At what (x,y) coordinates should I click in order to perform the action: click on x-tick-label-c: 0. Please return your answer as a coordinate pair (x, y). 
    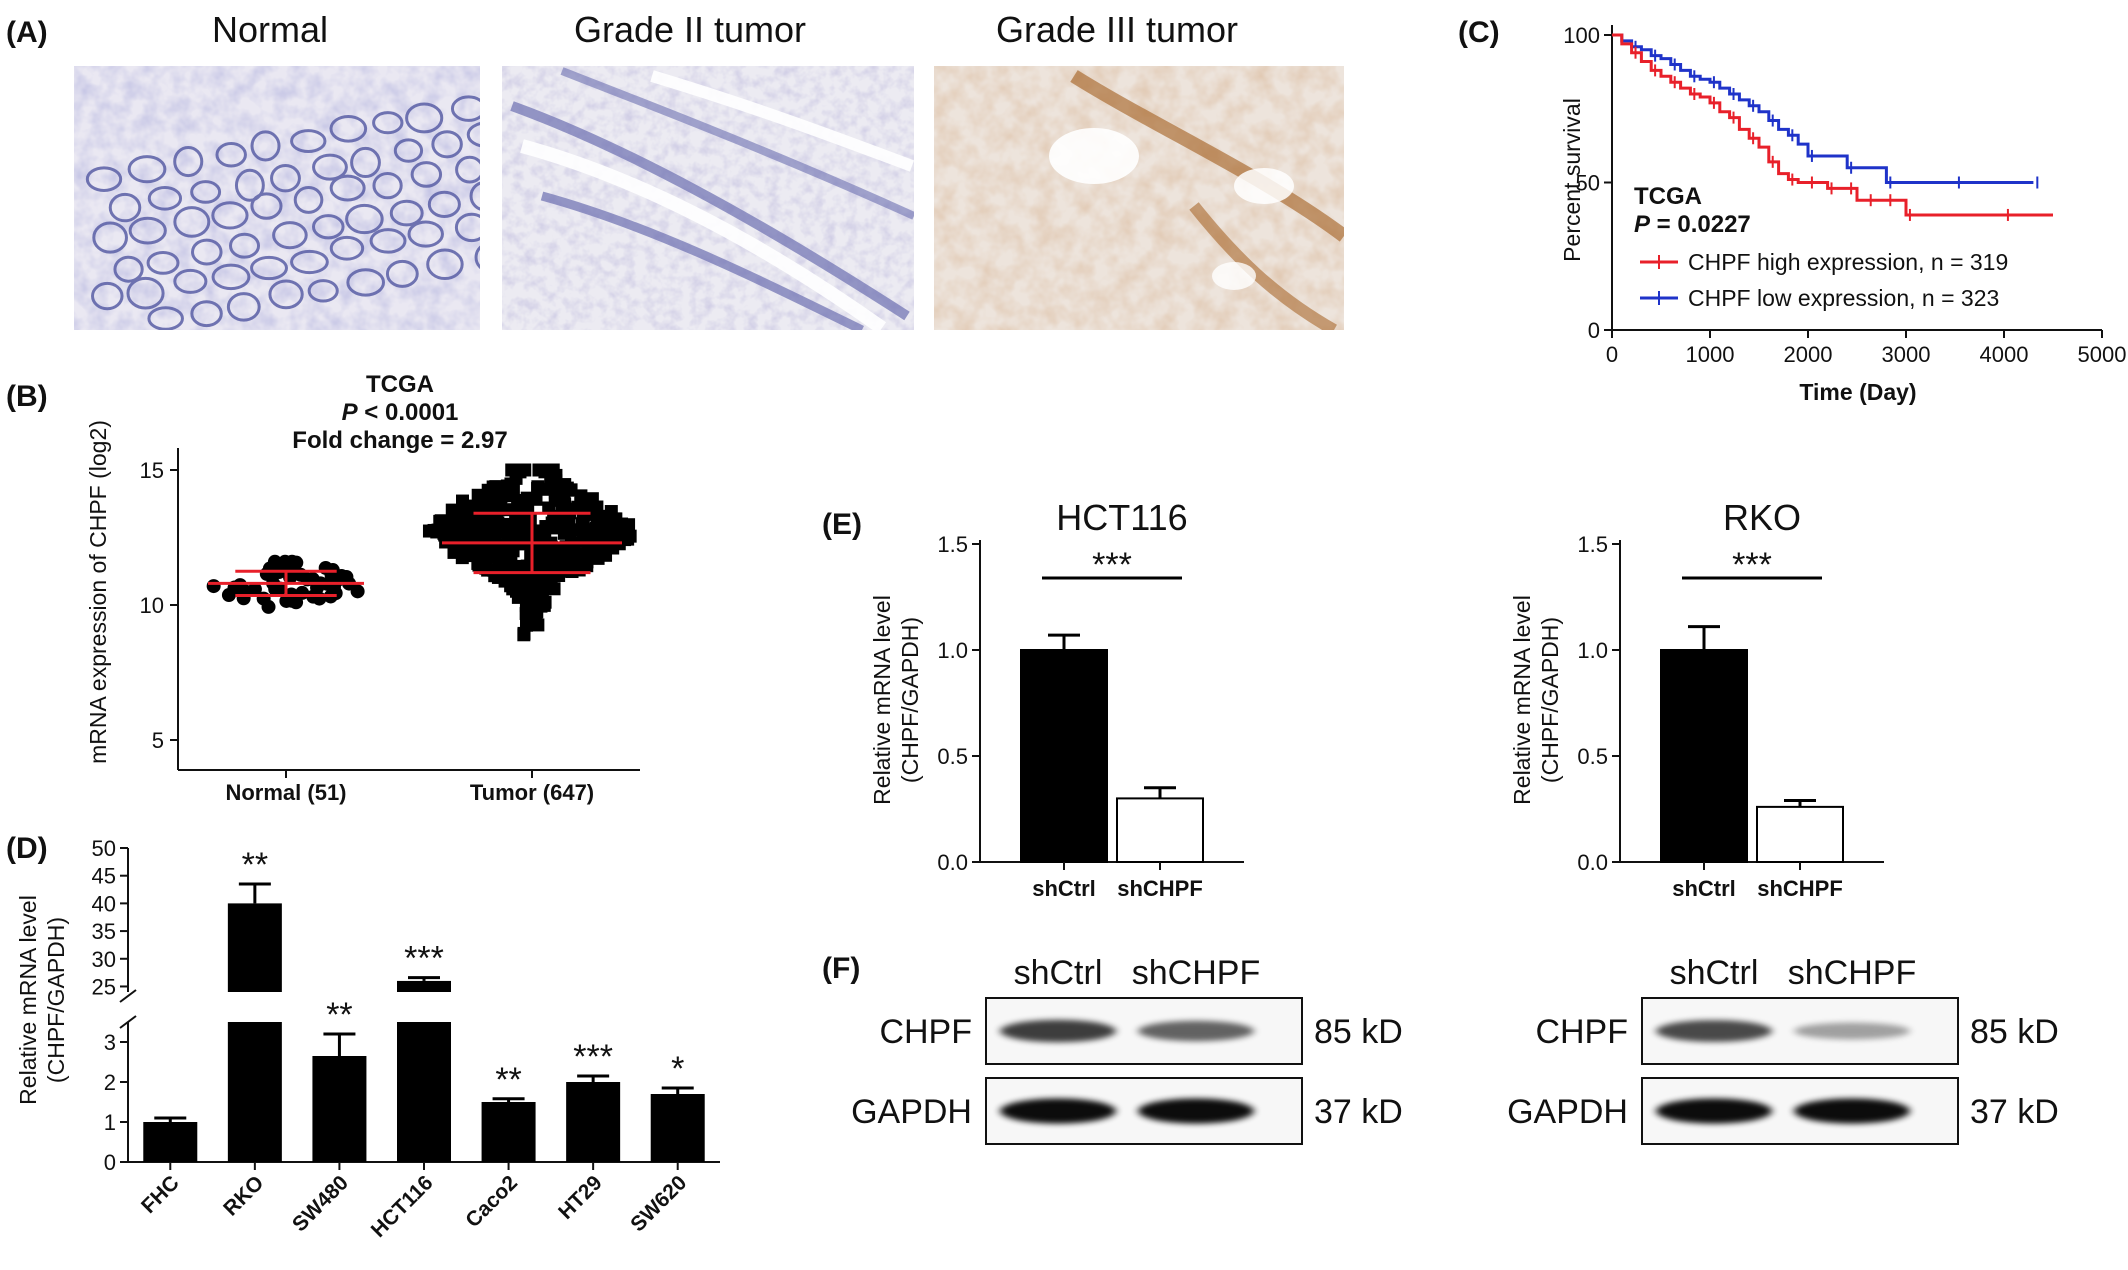
    Looking at the image, I should click on (1612, 354).